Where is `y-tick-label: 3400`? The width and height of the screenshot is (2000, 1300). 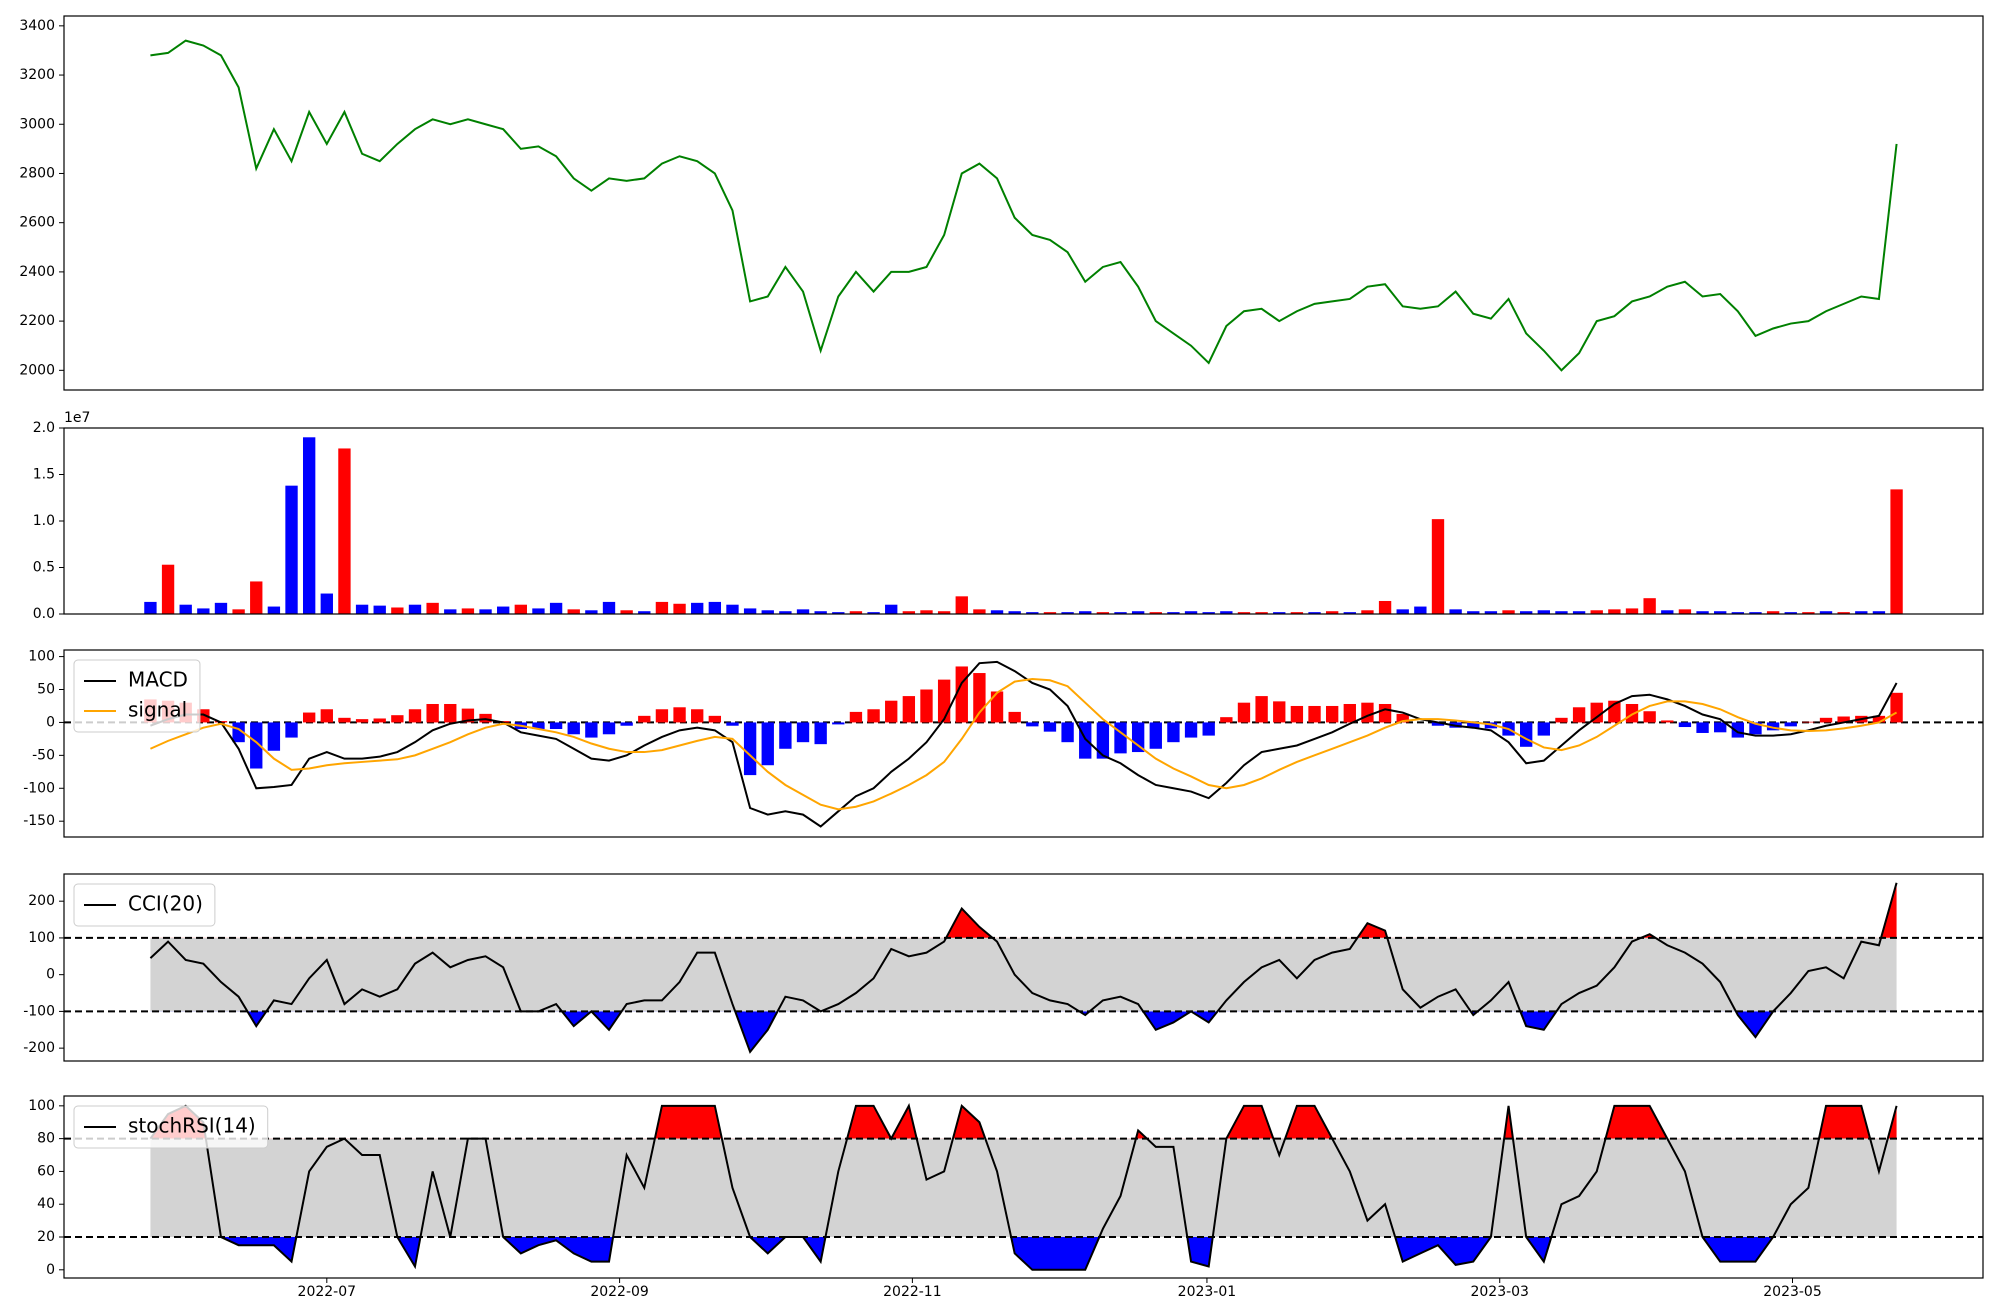
y-tick-label: 3400 is located at coordinates (37, 26).